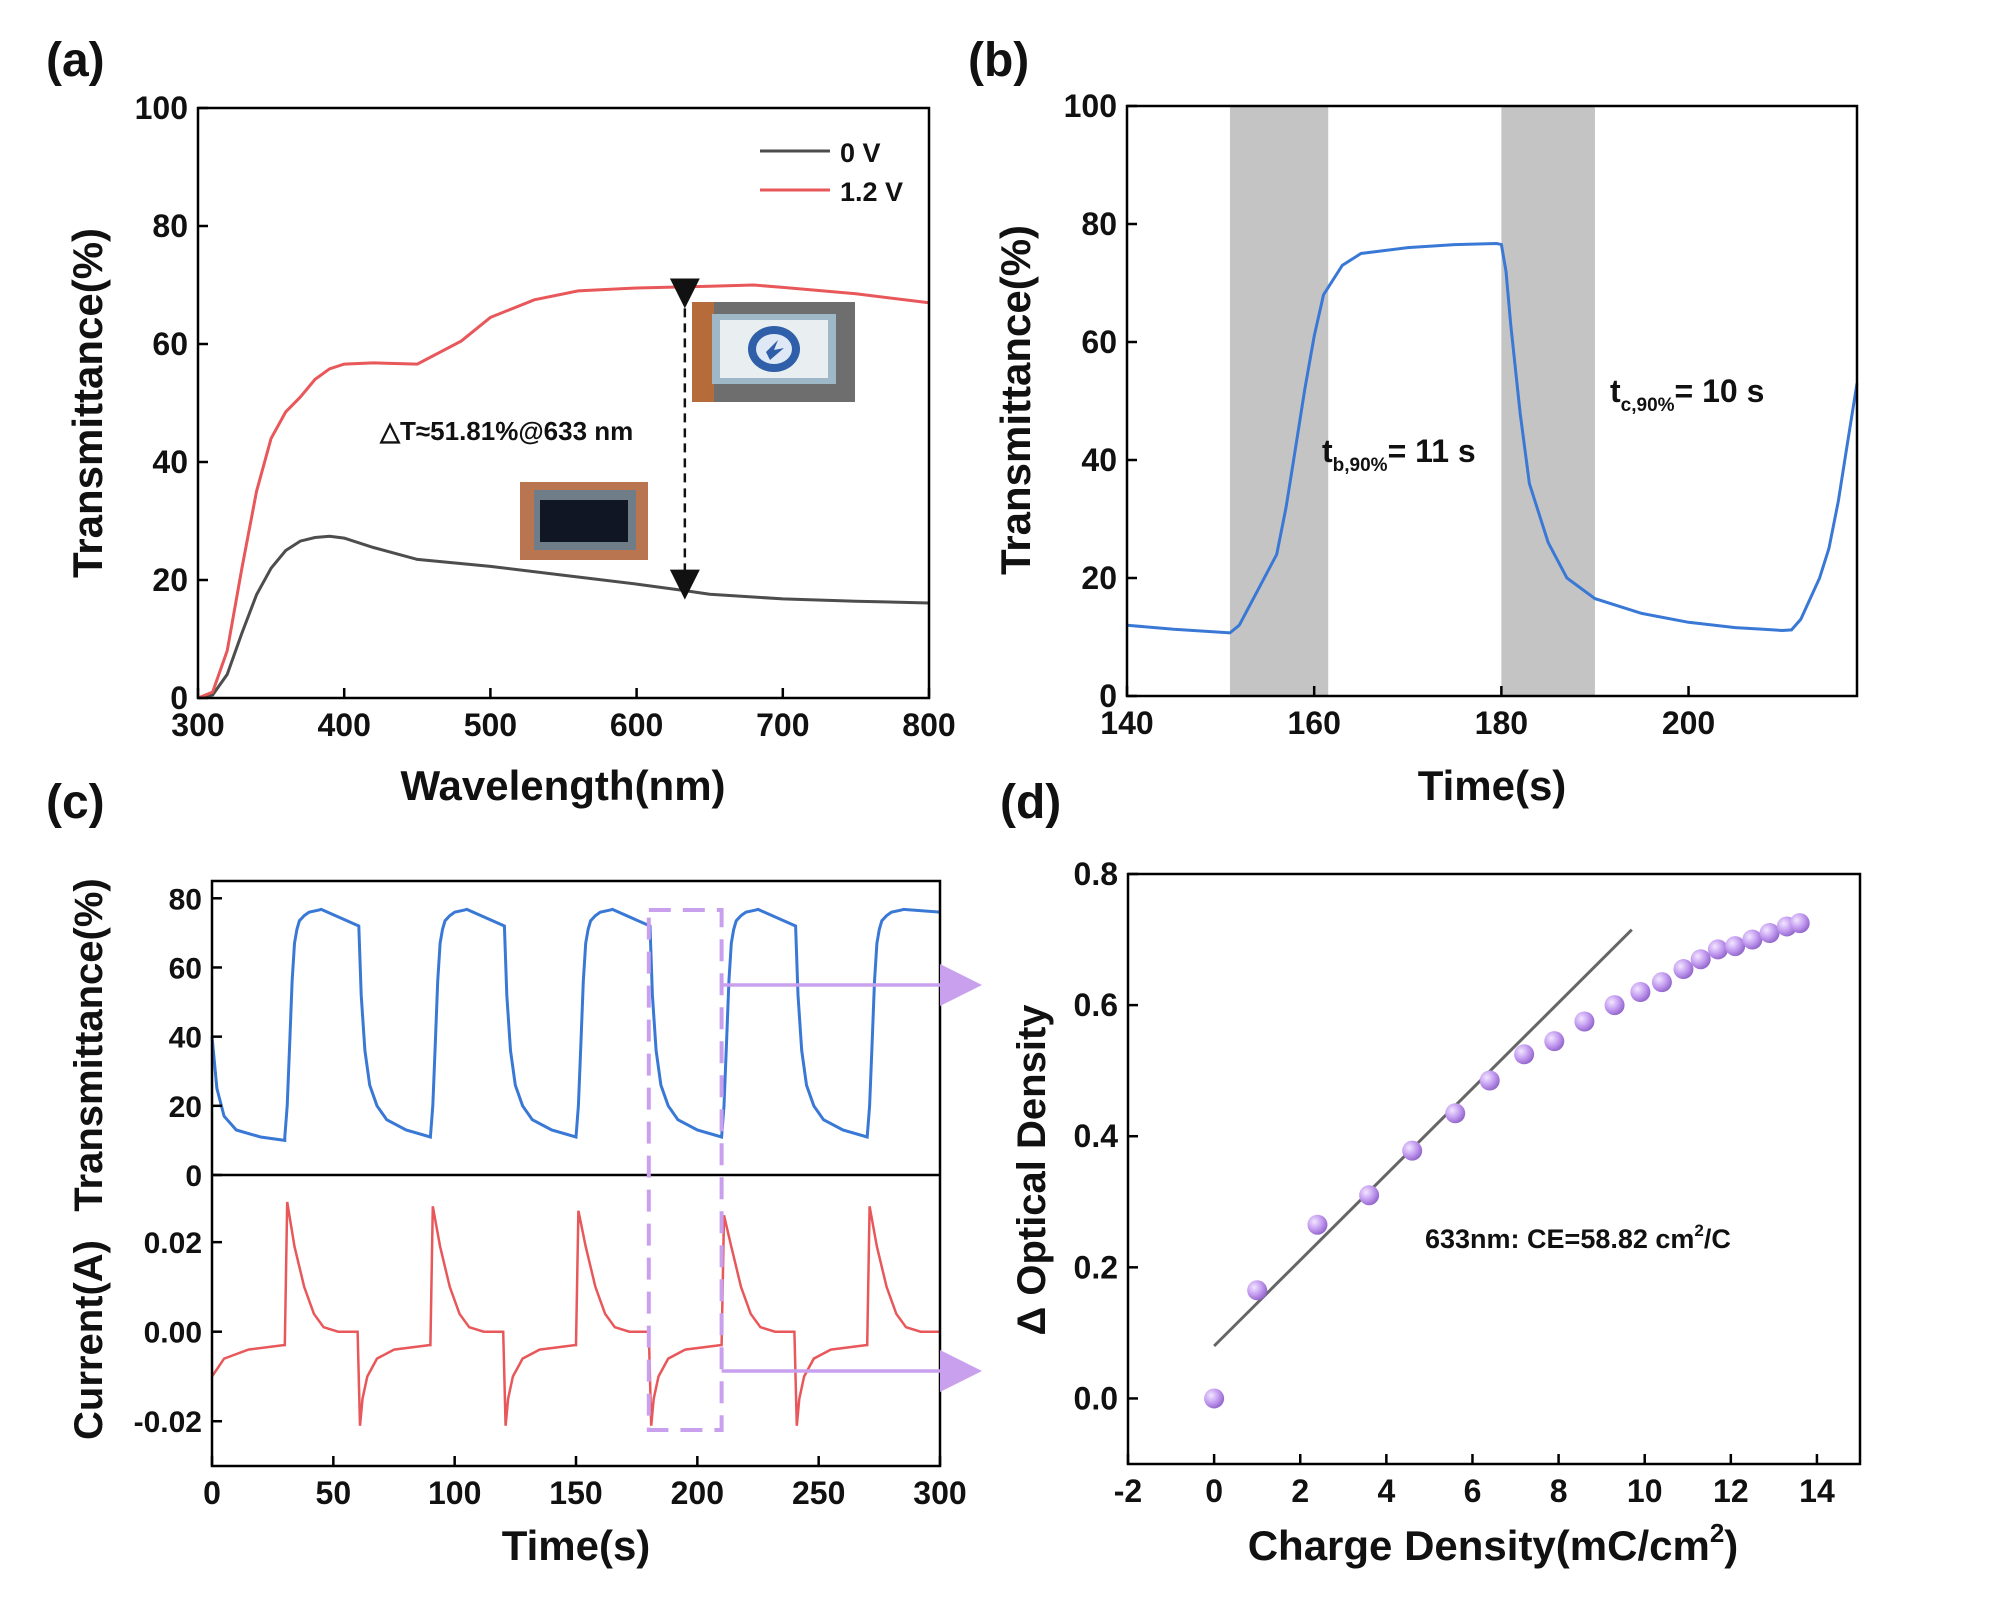 Image resolution: width=2000 pixels, height=1600 pixels. Describe the element at coordinates (197, 725) in the screenshot. I see `panel-a-xtick-label: 300` at that location.